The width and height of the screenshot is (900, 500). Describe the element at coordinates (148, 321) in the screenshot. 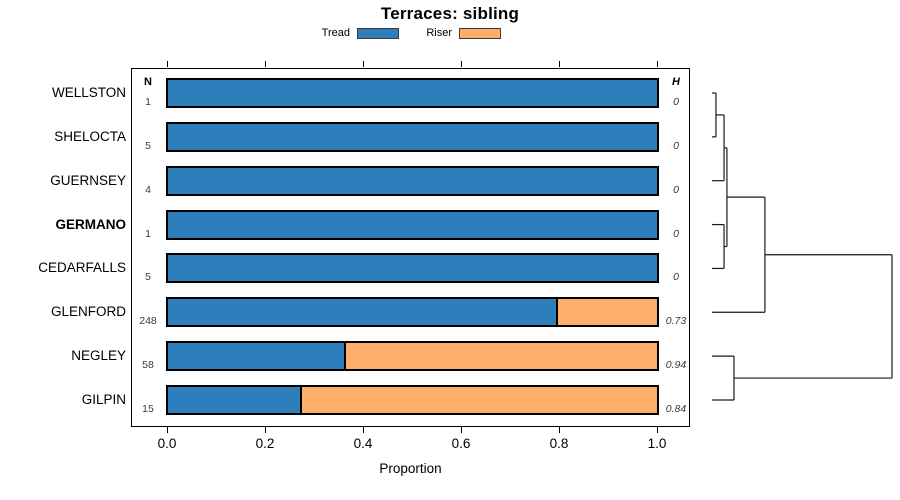

I see `n-value: 248` at that location.